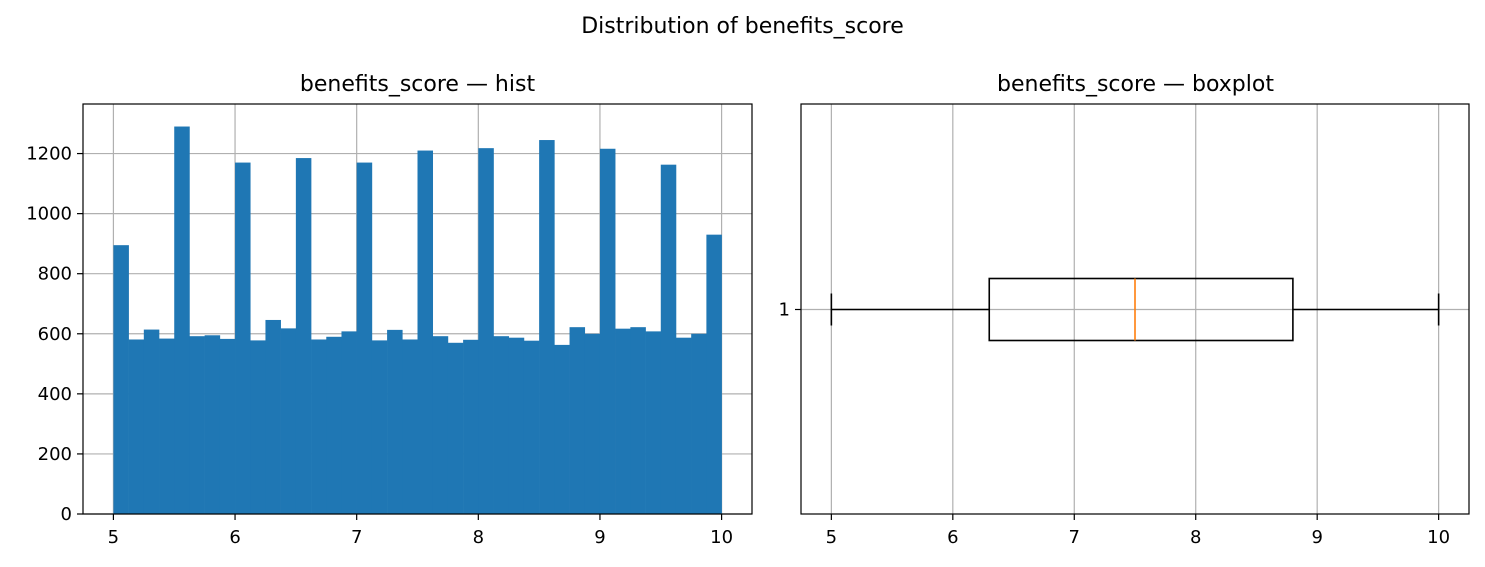  Describe the element at coordinates (66, 514) in the screenshot. I see `histogram-y-tick-label: 0` at that location.